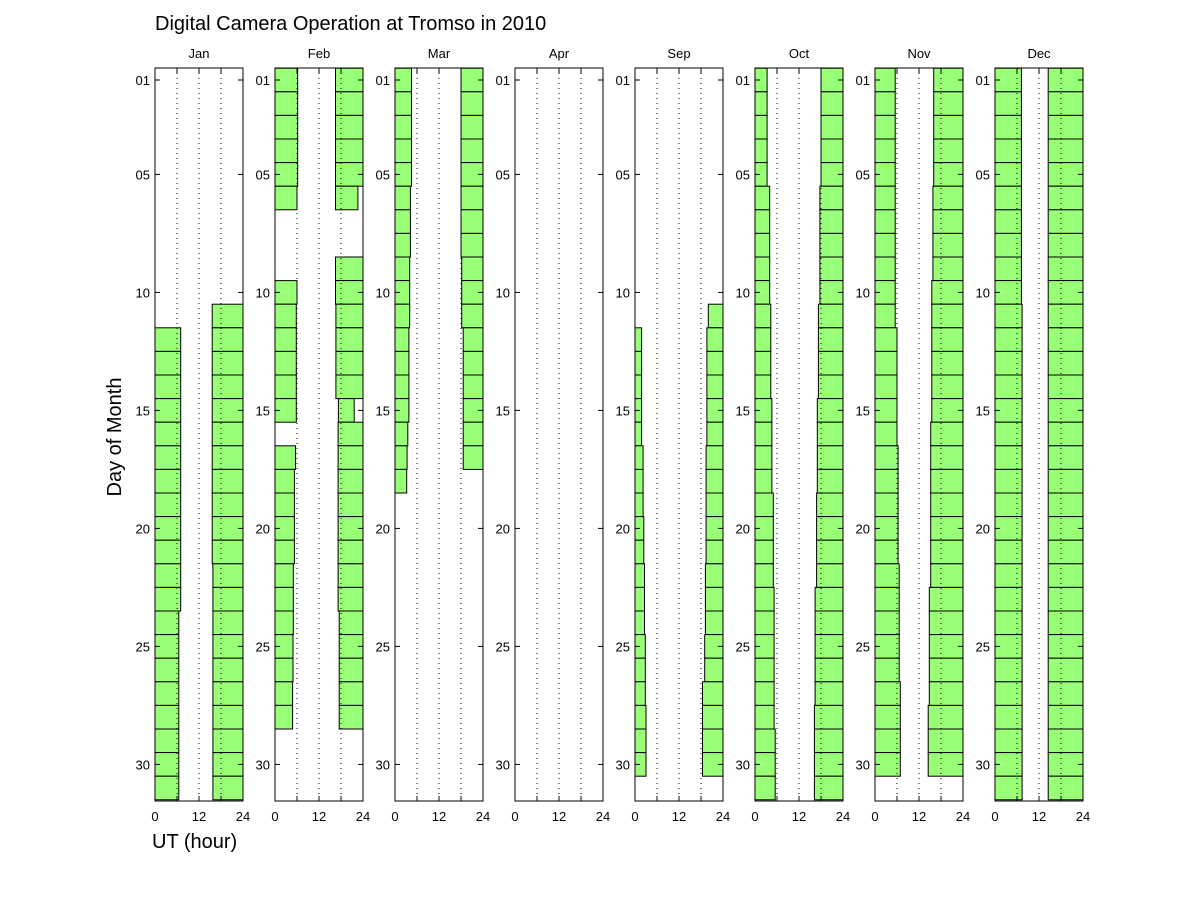  I want to click on month-label: Nov, so click(919, 53).